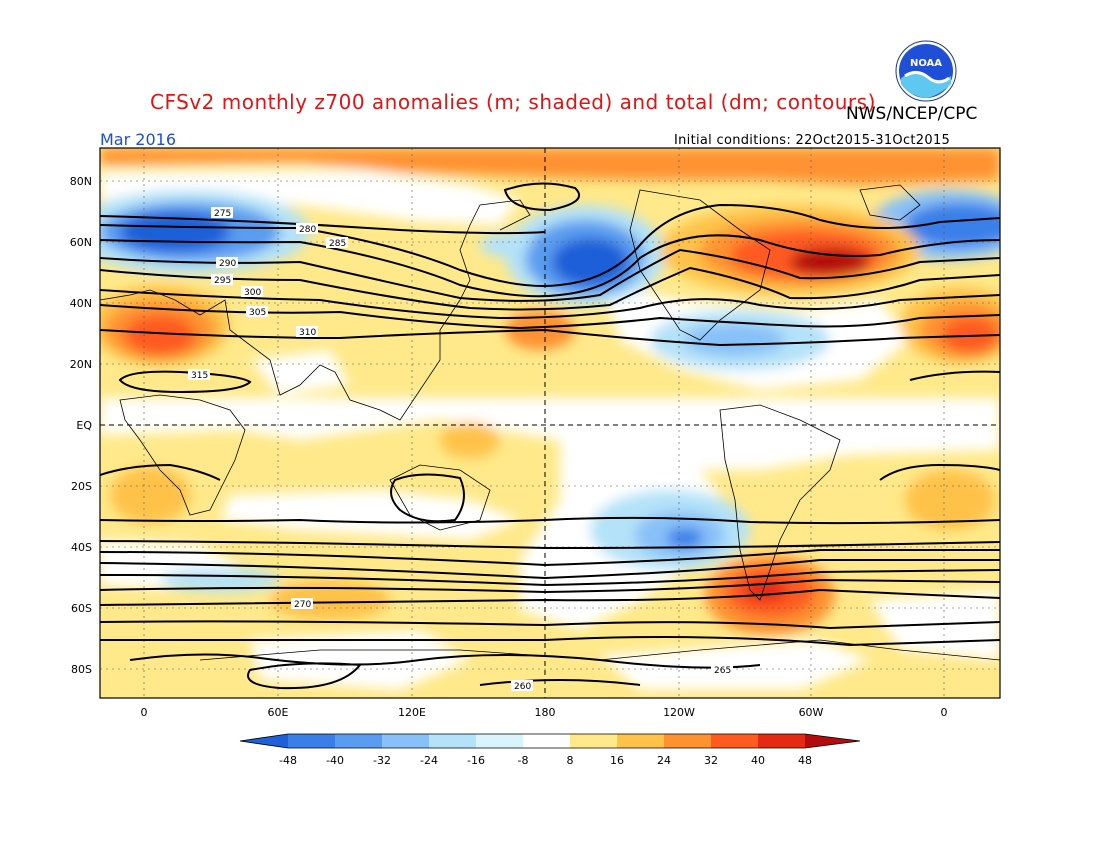 The image size is (1100, 850). I want to click on colorbar-arrow-high, so click(832, 741).